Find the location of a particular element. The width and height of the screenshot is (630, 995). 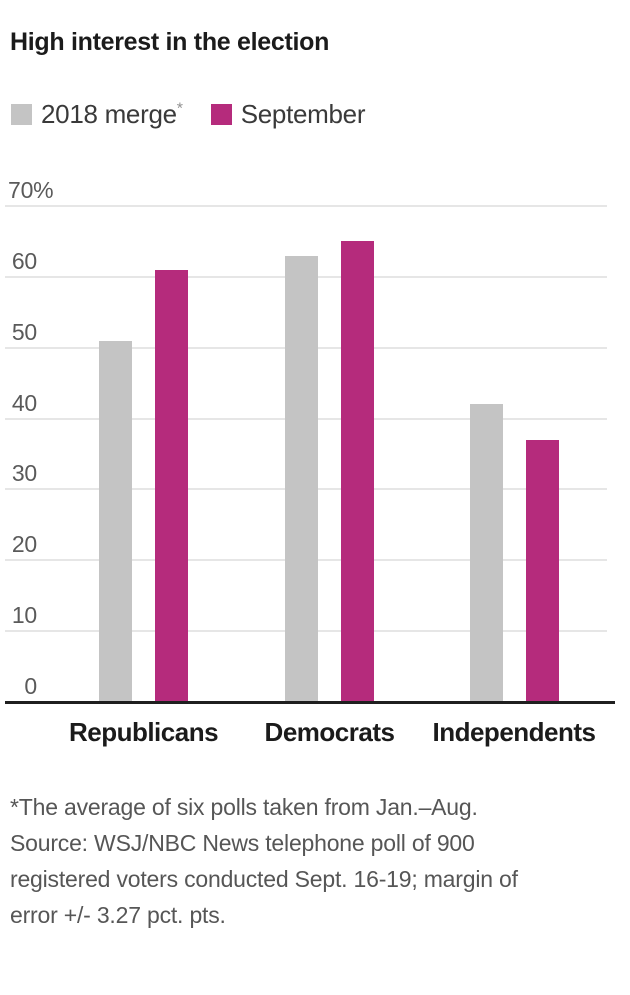

bar-democrats-2018-merge is located at coordinates (301, 478).